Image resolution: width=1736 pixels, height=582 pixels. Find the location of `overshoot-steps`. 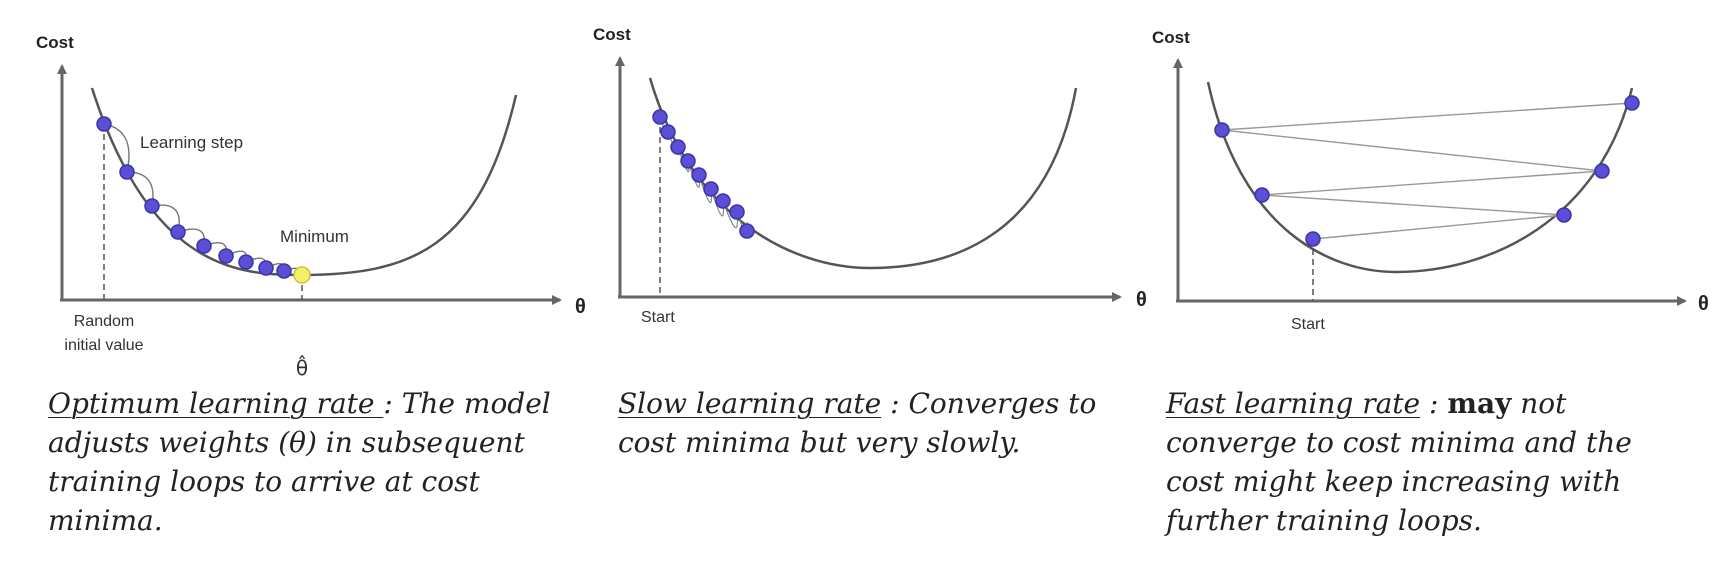

overshoot-steps is located at coordinates (1427, 171).